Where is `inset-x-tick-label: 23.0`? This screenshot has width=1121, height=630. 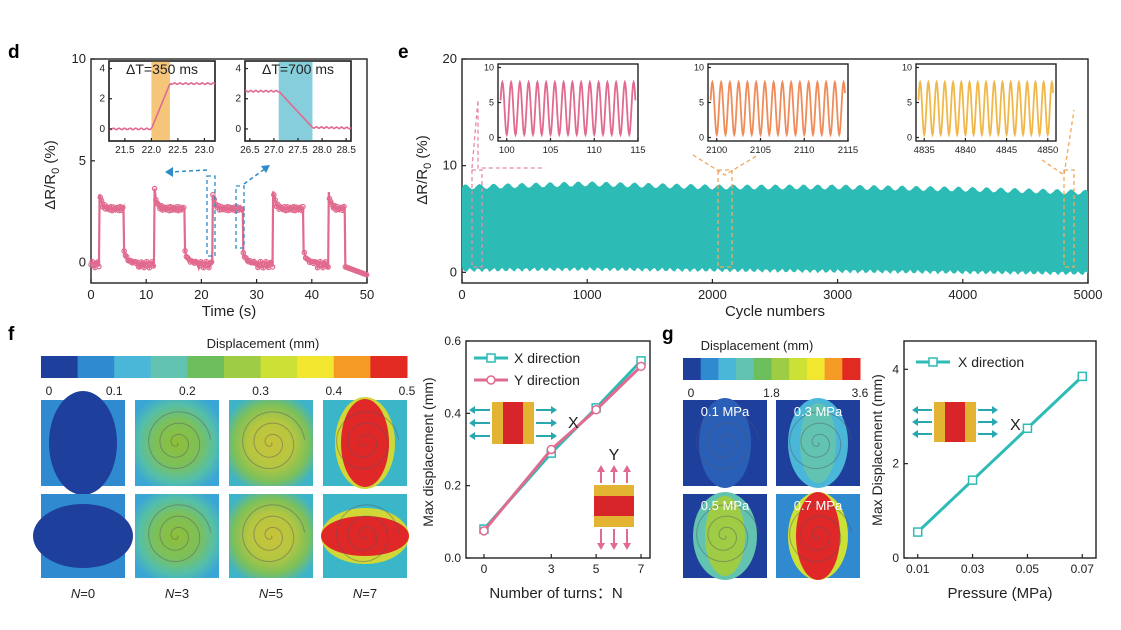
inset-x-tick-label: 23.0 is located at coordinates (205, 150).